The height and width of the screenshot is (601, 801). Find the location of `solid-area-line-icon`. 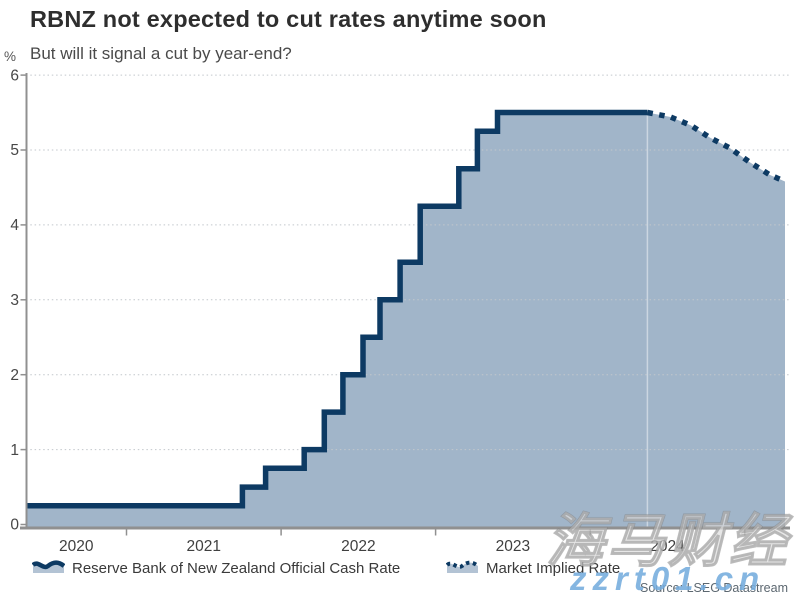

solid-area-line-icon is located at coordinates (48, 568).